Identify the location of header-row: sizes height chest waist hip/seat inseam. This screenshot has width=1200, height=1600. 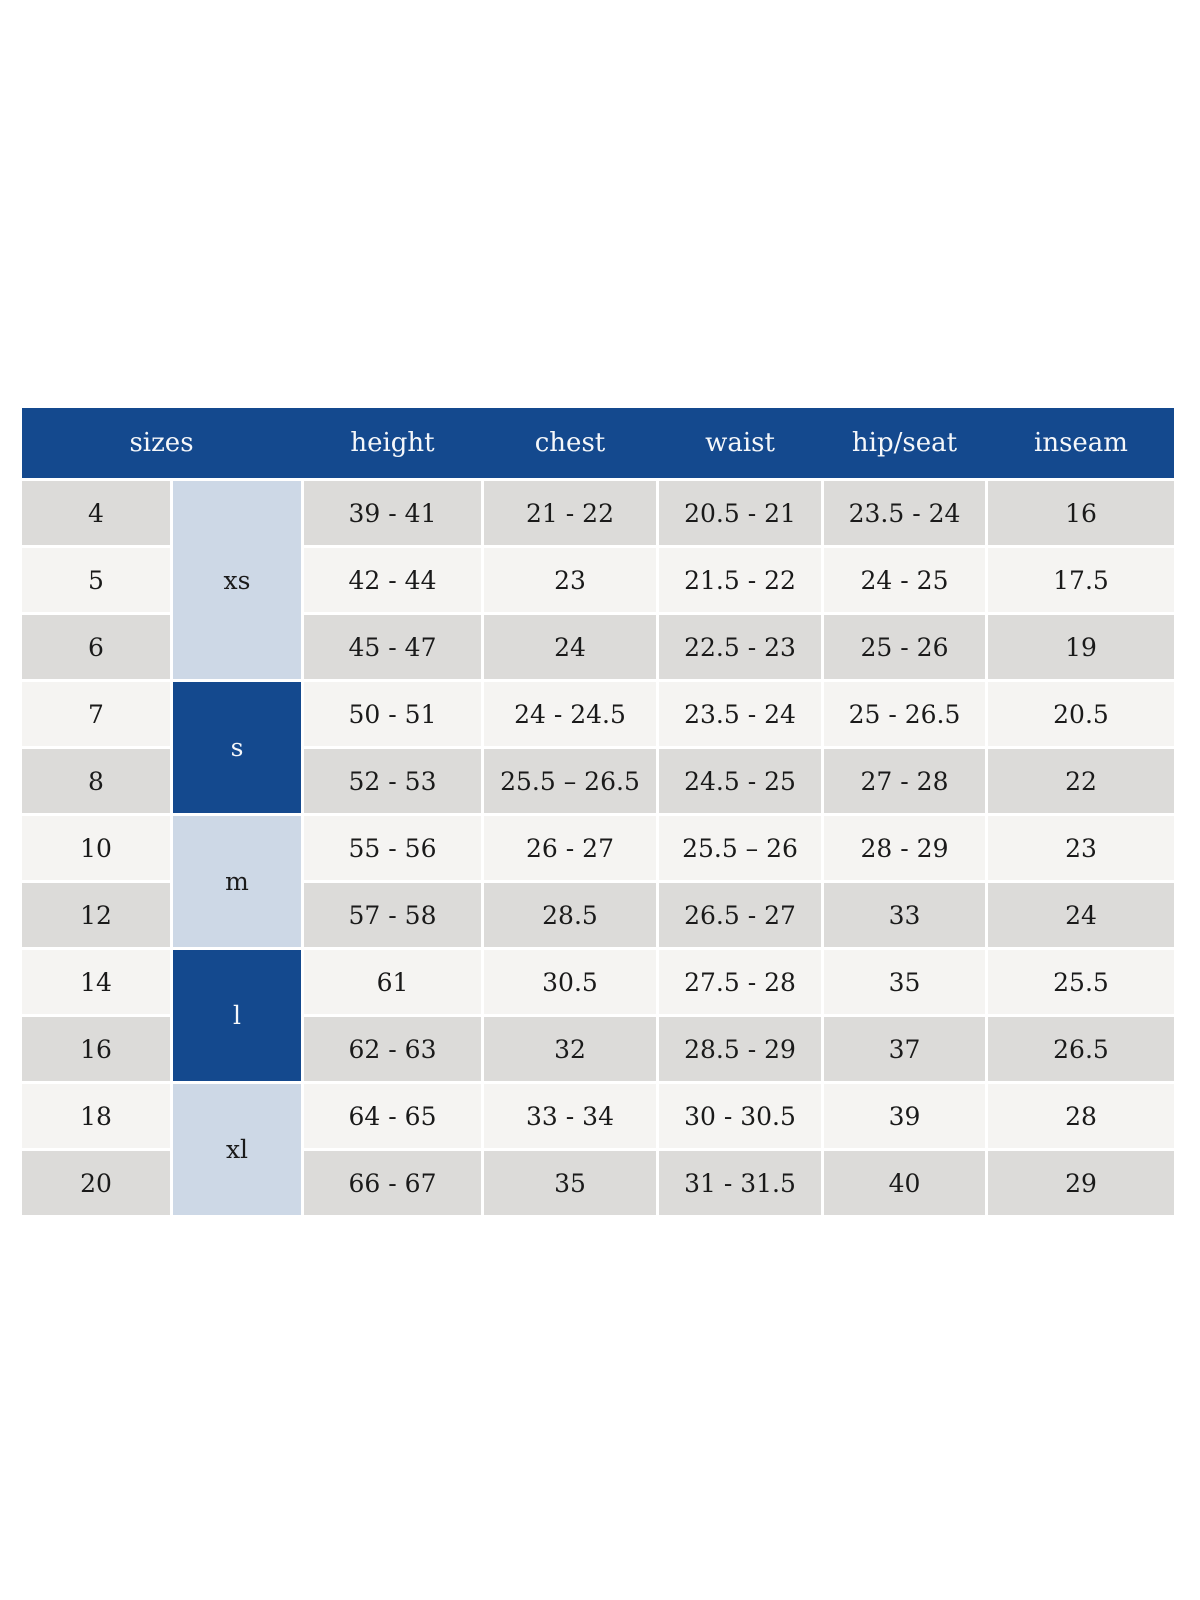
(598, 443).